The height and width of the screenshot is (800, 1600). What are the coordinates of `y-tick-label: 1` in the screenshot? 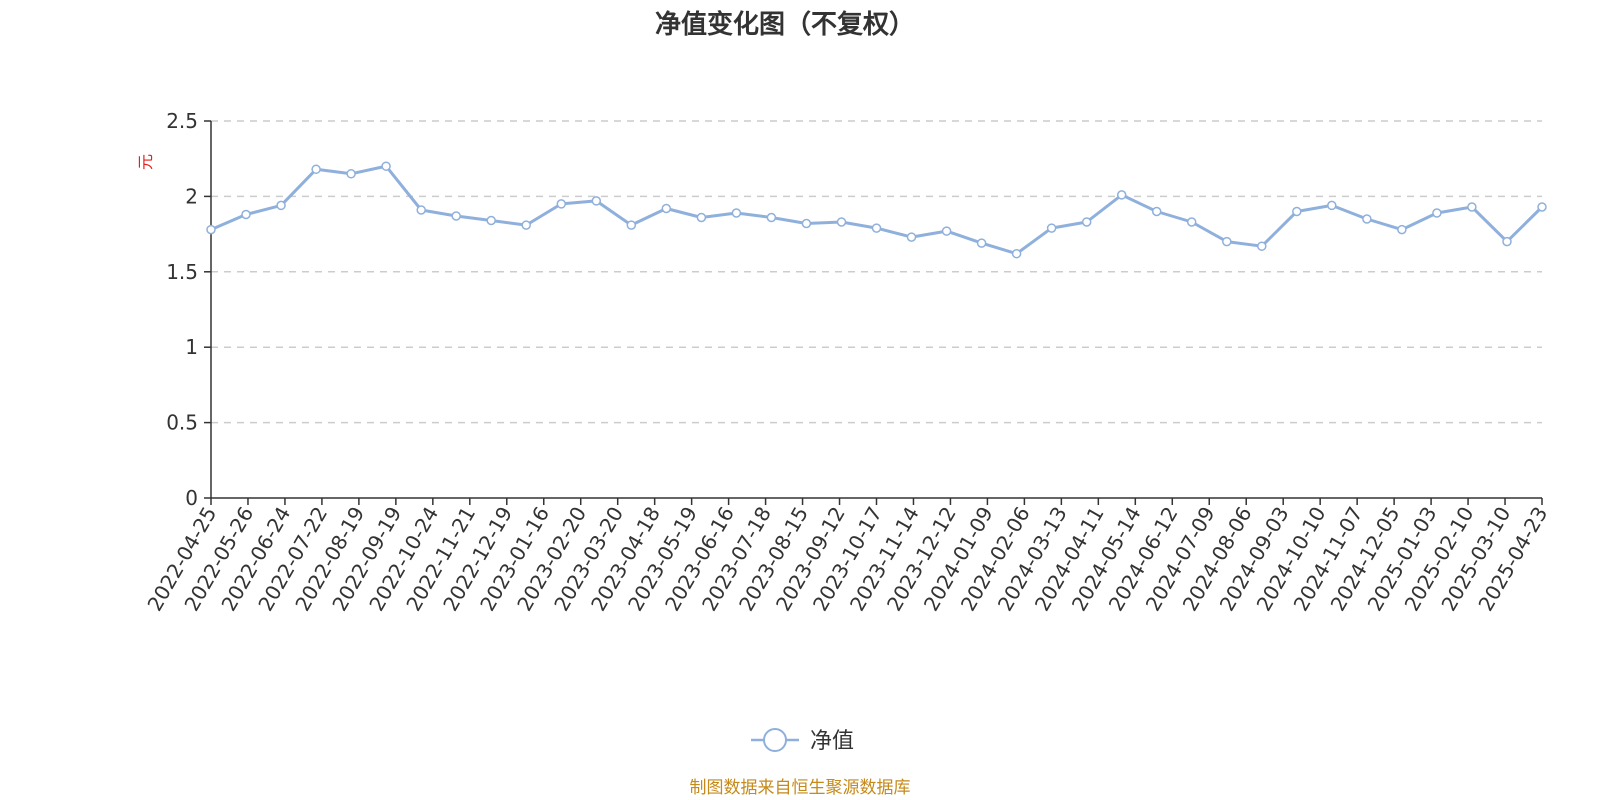 It's located at (191, 347).